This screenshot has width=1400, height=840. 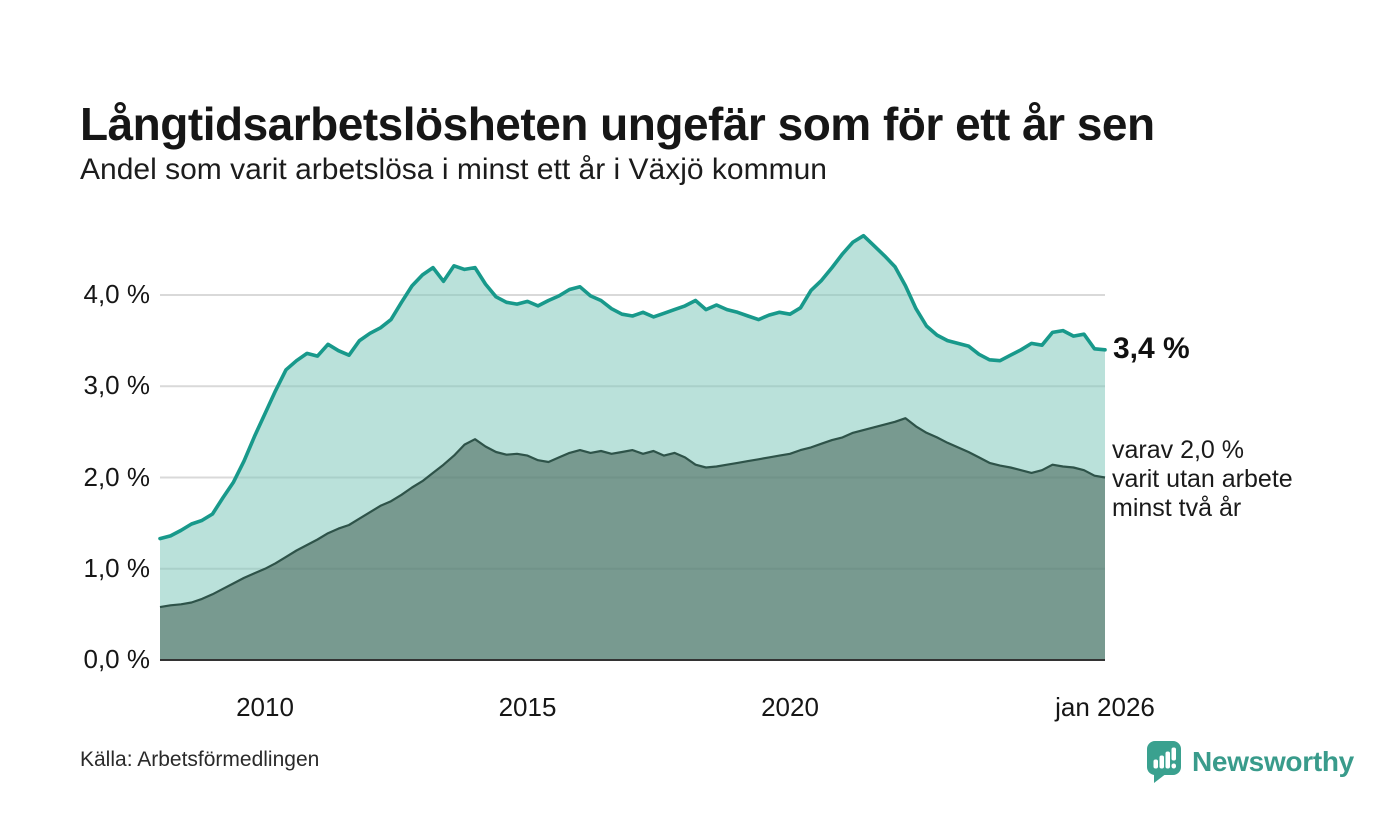 I want to click on brand-logo: Newsworthy, so click(x=1250, y=762).